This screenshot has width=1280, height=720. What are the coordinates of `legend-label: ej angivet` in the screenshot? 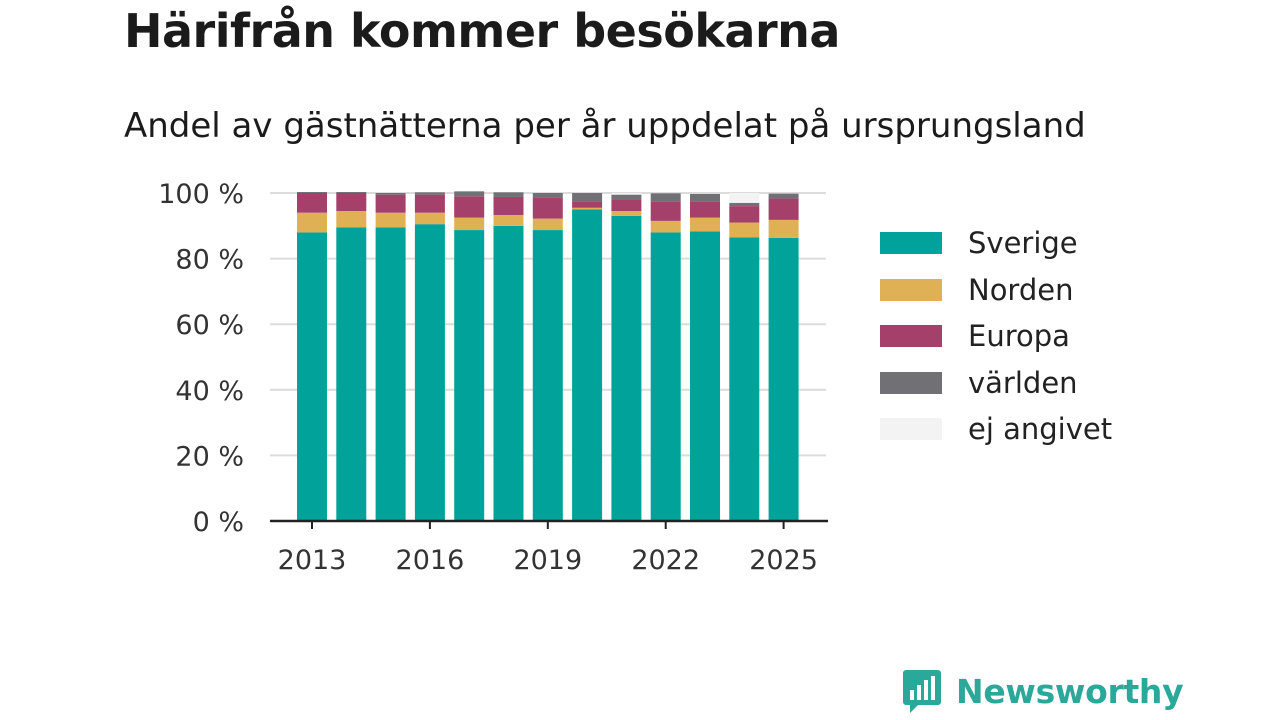 It's located at (1040, 429).